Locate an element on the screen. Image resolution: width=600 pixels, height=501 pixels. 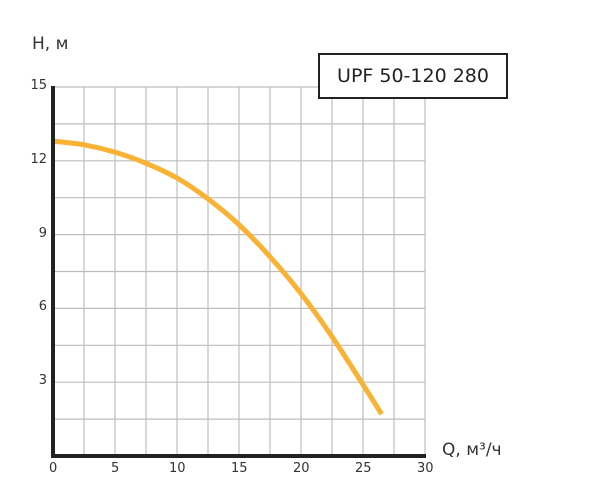
y-axis-label: H, м is located at coordinates (50, 44).